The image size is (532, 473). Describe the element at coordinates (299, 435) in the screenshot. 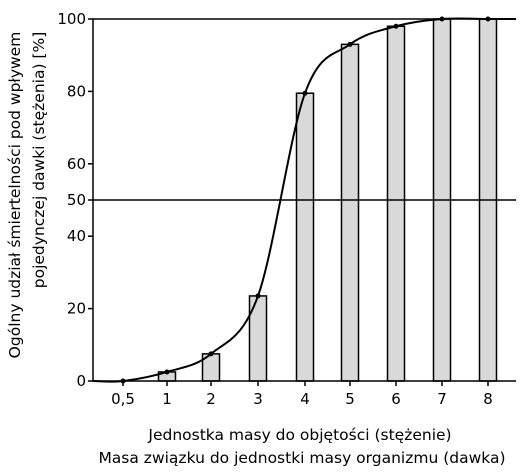

I see `x-axis-title-line-1: Jednostka masy do objętości (stężenie)` at that location.